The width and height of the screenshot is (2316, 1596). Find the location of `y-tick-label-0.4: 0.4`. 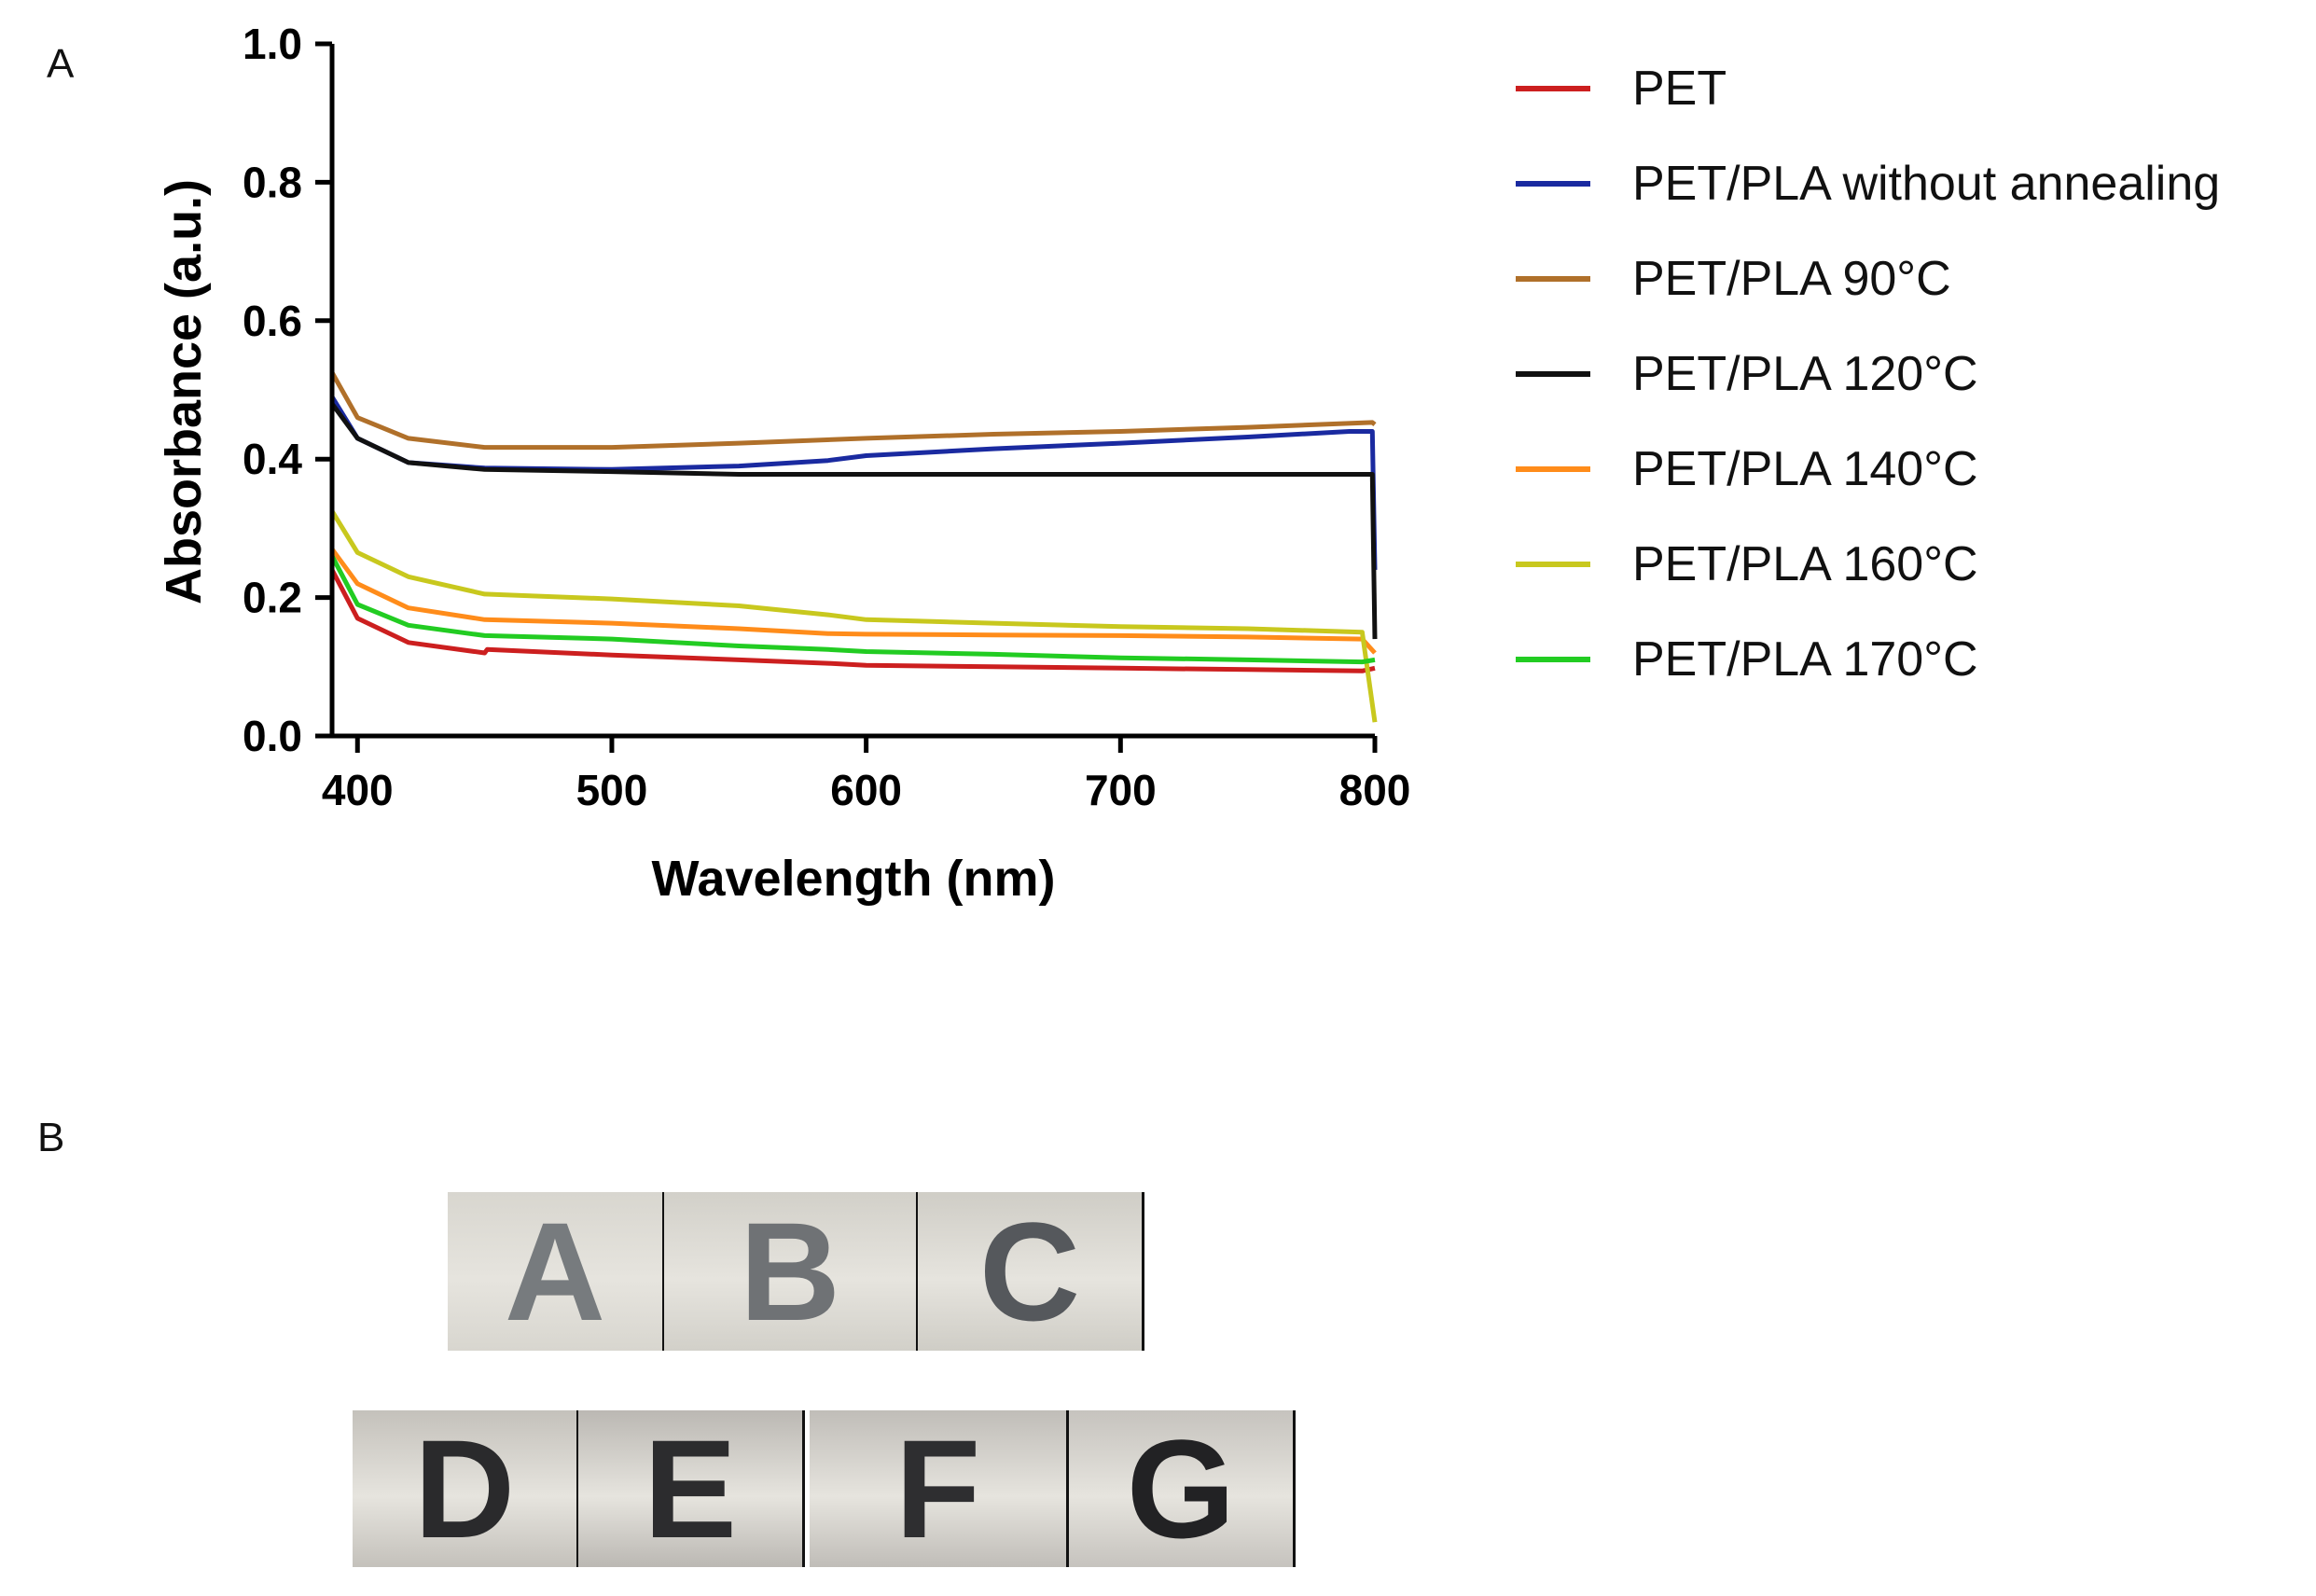

y-tick-label-0.4: 0.4 is located at coordinates (272, 459).